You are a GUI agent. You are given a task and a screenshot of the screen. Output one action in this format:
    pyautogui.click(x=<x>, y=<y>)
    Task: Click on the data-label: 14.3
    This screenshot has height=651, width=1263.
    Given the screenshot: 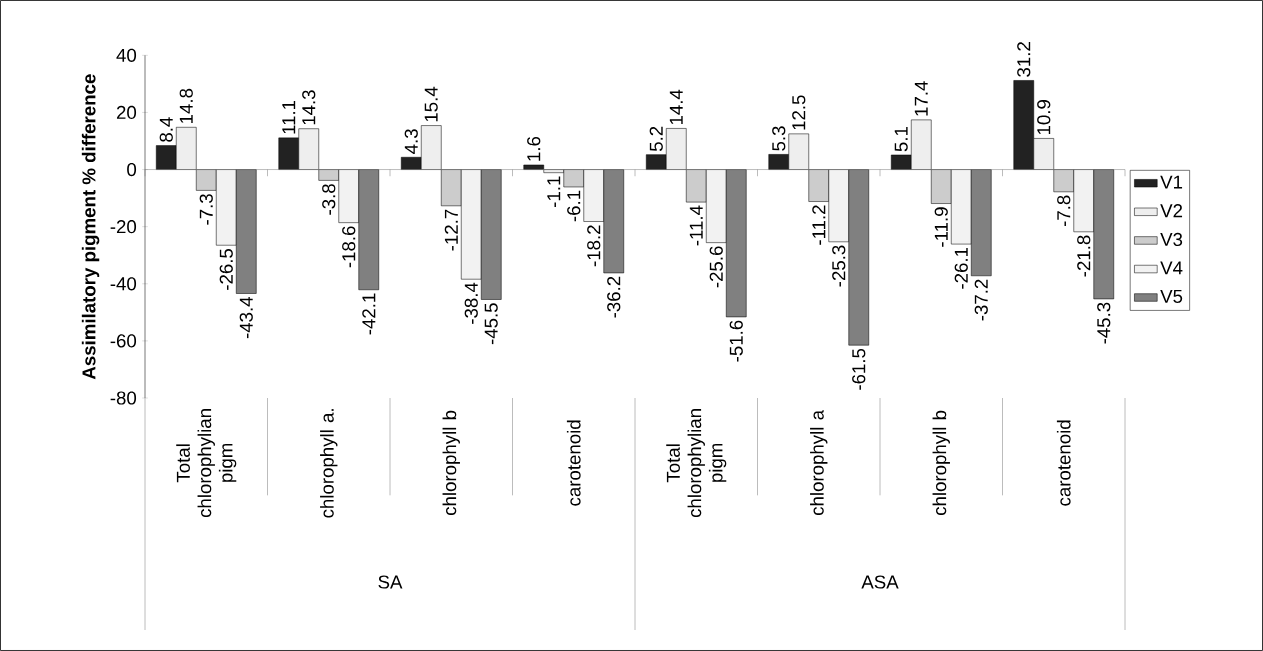 What is the action you would take?
    pyautogui.click(x=309, y=107)
    